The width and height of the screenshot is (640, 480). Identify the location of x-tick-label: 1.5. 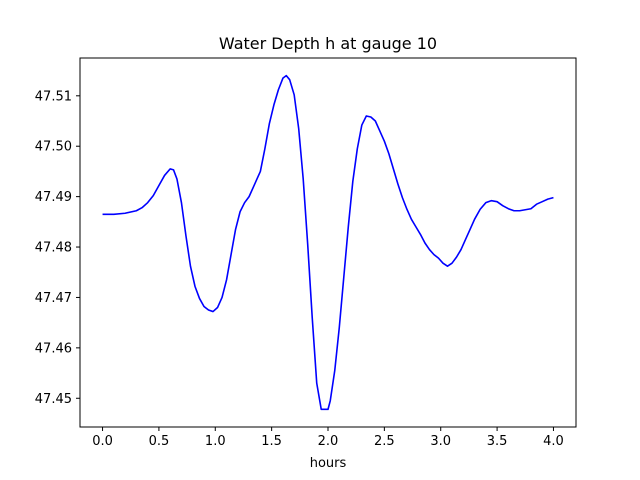
(271, 441).